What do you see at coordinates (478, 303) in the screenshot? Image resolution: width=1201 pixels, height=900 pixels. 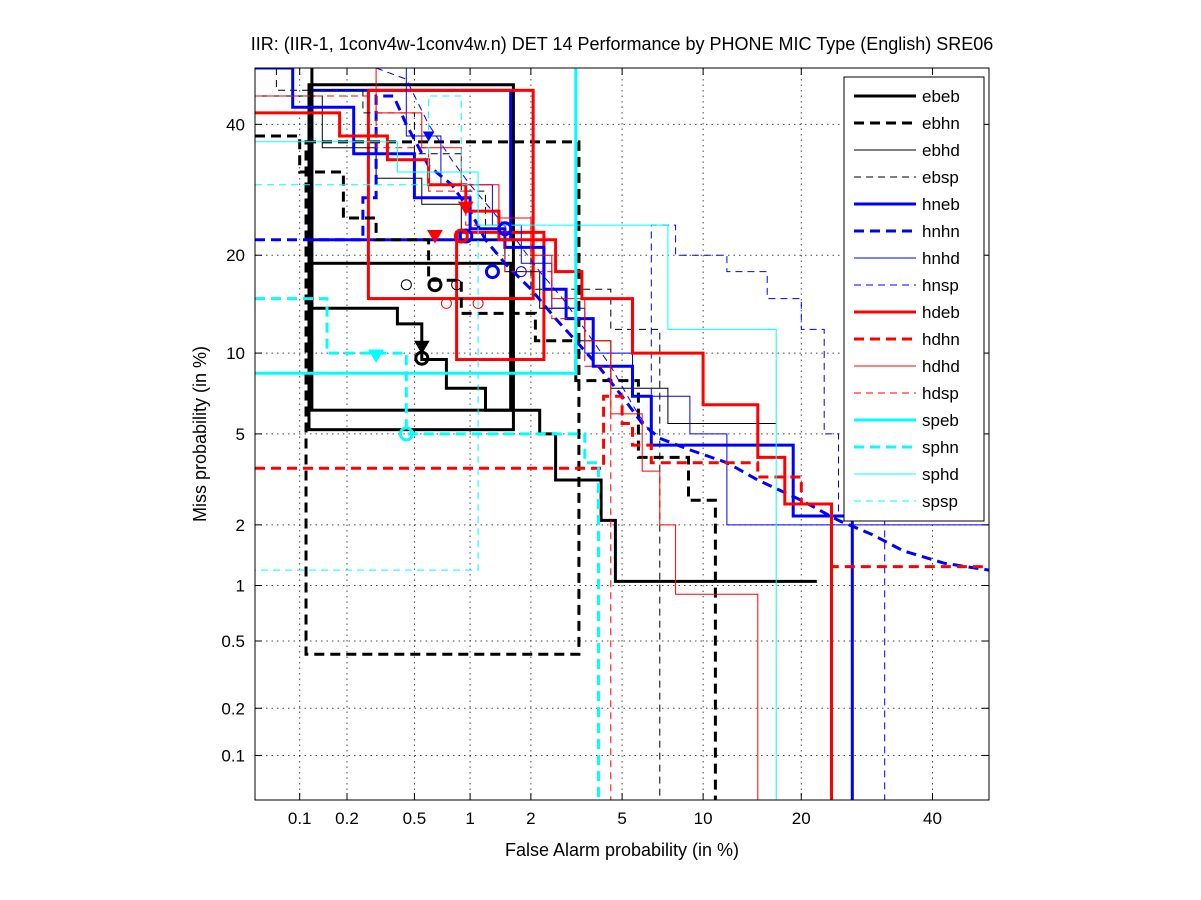 I see `marker-circle-hdhd` at bounding box center [478, 303].